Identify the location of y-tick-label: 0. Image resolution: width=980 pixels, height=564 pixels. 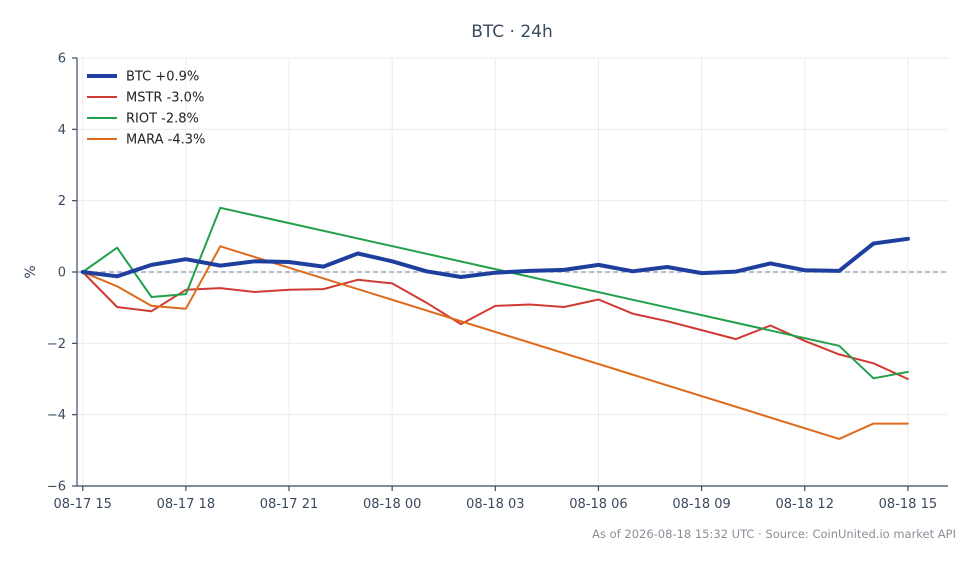
(62, 273).